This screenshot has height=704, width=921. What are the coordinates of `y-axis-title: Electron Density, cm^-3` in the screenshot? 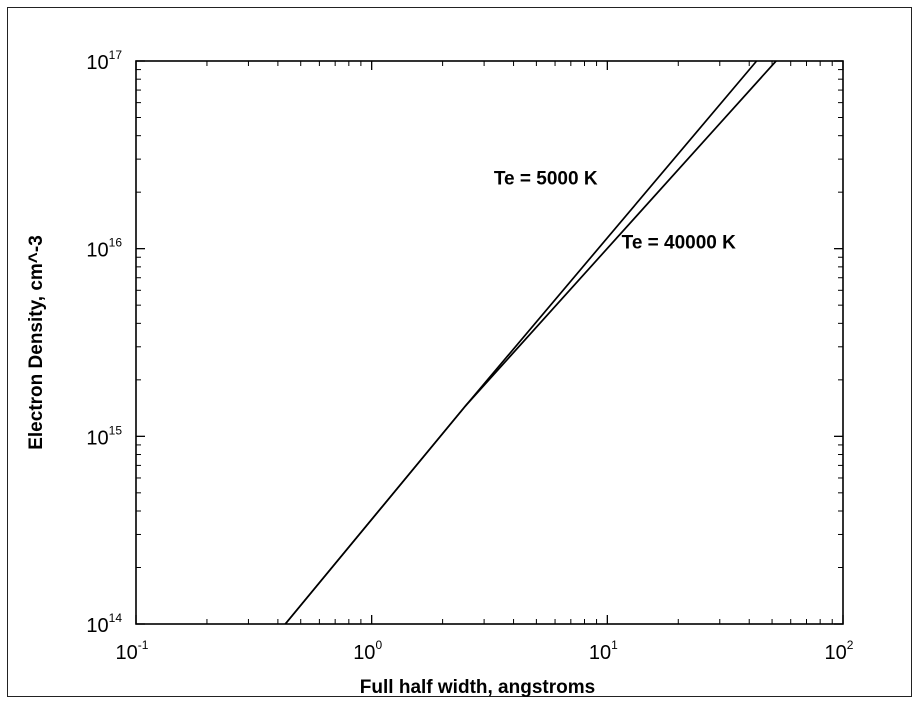 It's located at (36, 342).